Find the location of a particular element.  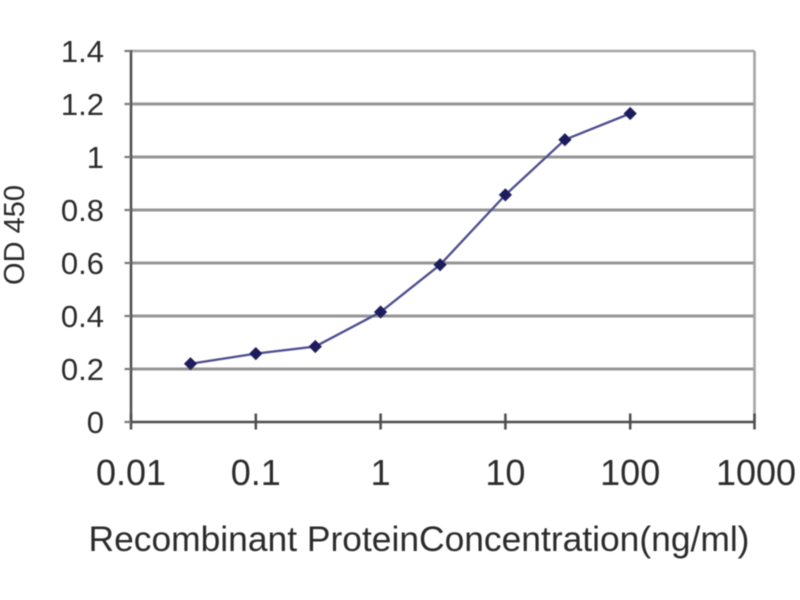

svg-text: OD 450 is located at coordinates (15, 235).